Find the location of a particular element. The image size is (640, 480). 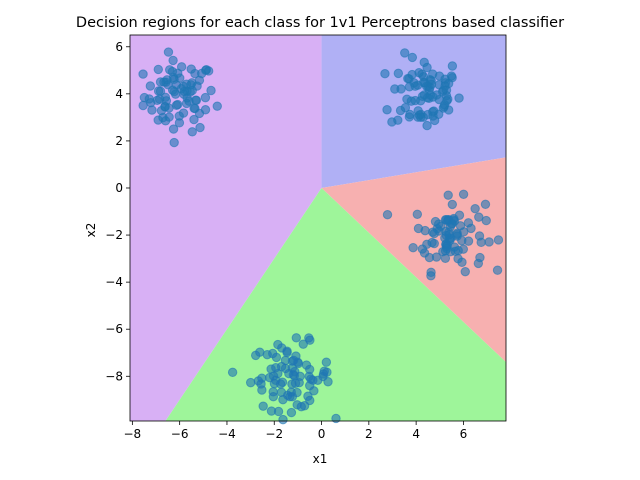

x-tick-label: −6 is located at coordinates (180, 434).